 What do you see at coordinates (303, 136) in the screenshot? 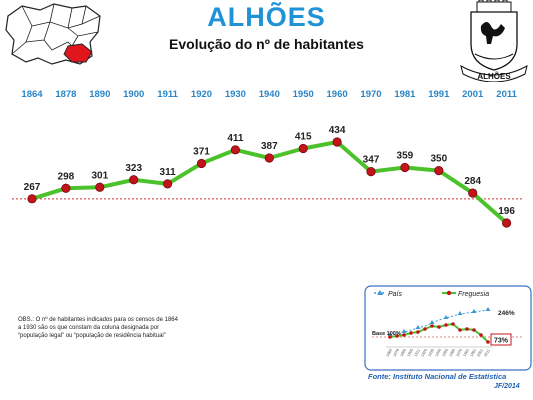
I see `data-label: 415` at bounding box center [303, 136].